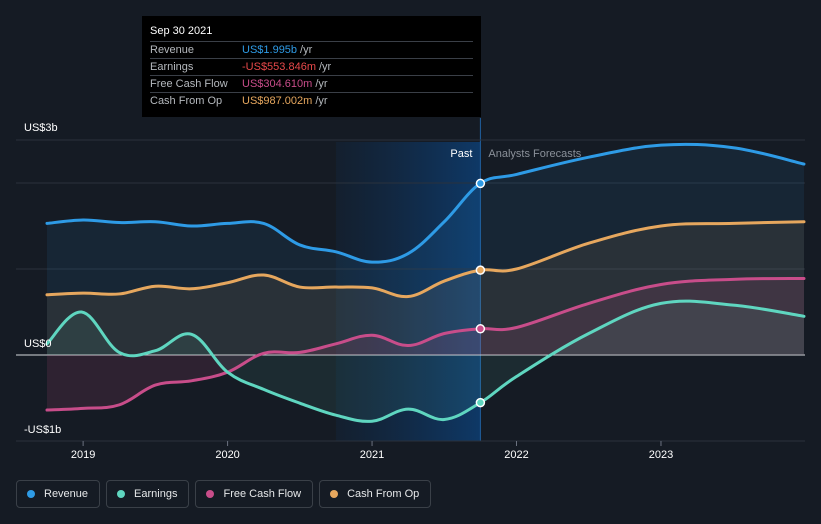 Image resolution: width=821 pixels, height=524 pixels. I want to click on past-region, so click(408, 291).